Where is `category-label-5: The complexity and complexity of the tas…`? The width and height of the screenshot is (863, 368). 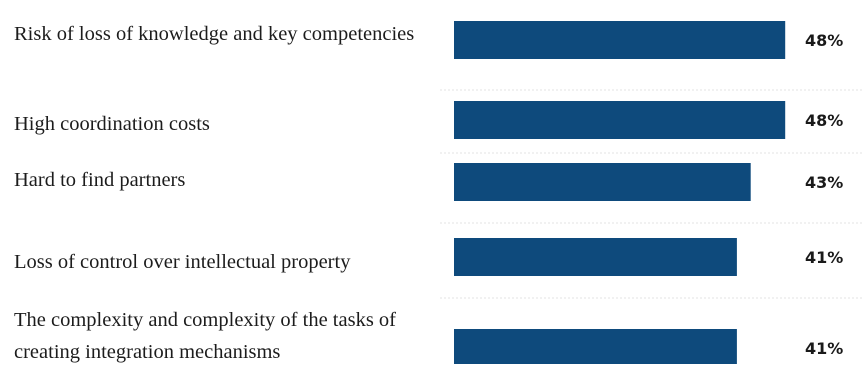
category-label-5: The complexity and complexity of the tas… is located at coordinates (205, 336).